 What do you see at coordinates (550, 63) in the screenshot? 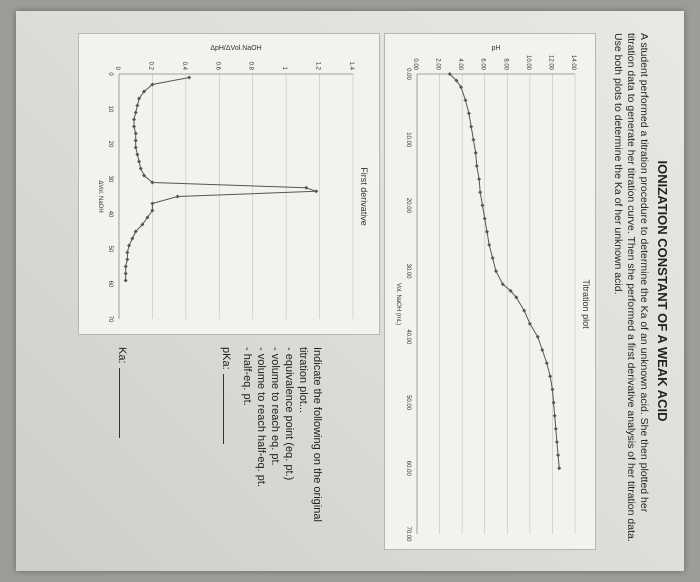
I see `titration-y-tick-label: 12.00` at bounding box center [550, 63].